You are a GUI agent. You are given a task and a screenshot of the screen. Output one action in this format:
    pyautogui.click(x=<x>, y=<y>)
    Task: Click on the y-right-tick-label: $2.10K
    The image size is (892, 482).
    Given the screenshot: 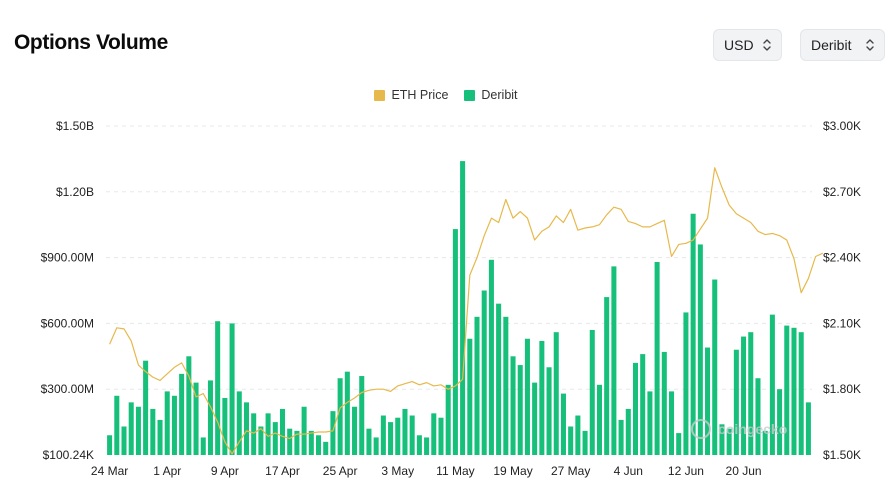 What is the action you would take?
    pyautogui.click(x=842, y=323)
    